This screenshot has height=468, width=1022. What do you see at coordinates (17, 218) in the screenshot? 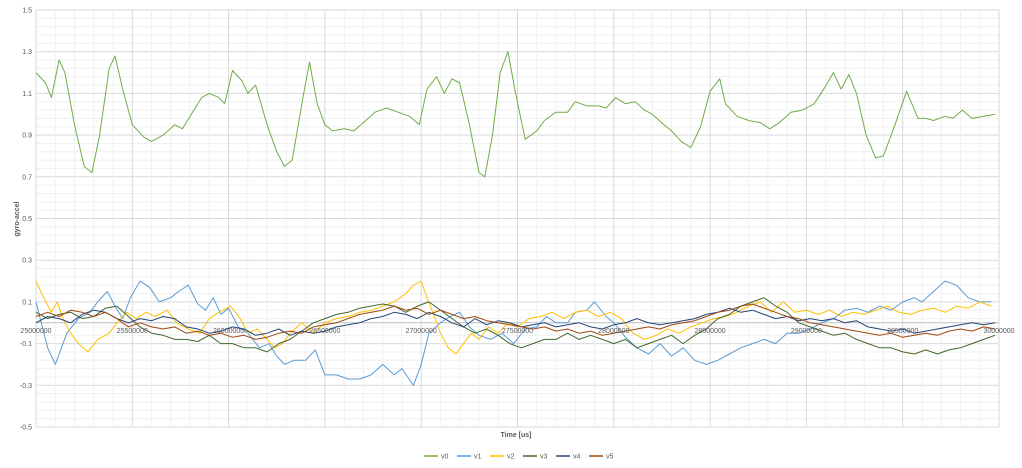
I see `y-axis-title: gyro-accel` at bounding box center [17, 218].